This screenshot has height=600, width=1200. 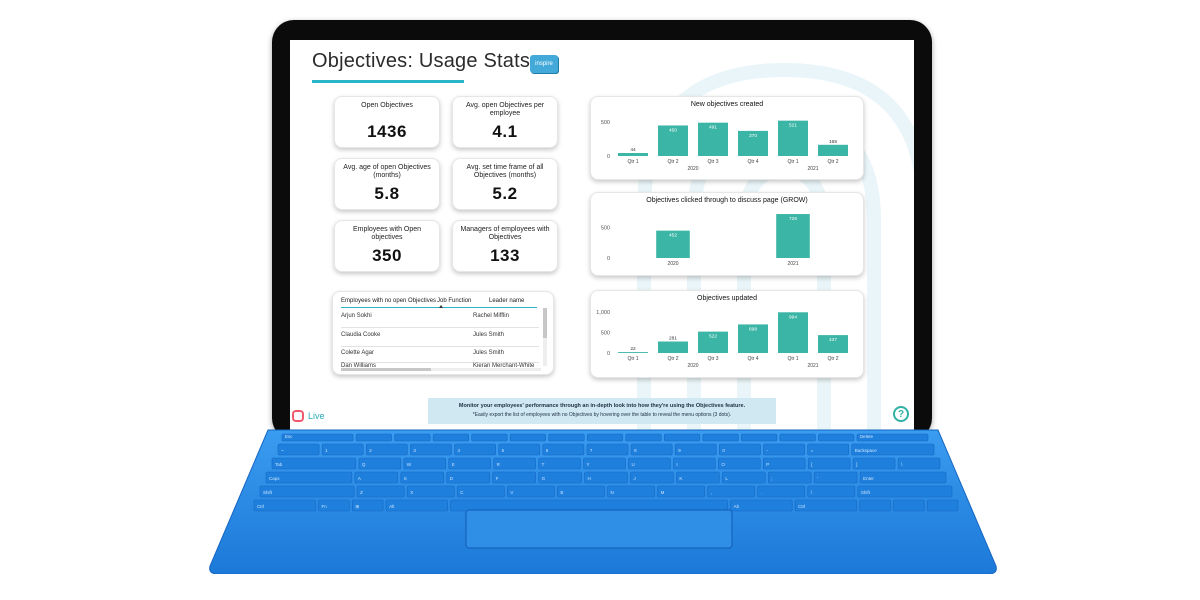 I want to click on vertical-scrollbar, so click(x=545, y=337).